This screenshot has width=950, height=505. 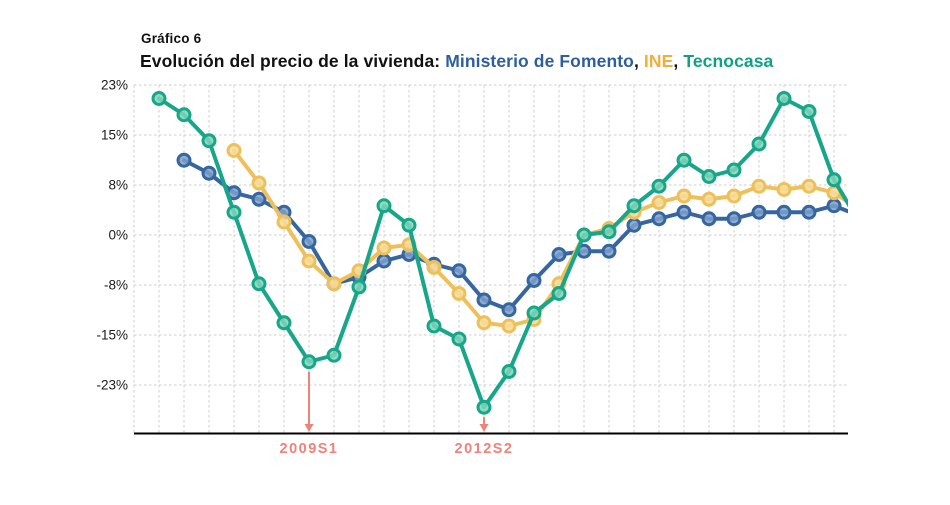 I want to click on legend-name-tecnocasa: Tecnocasa, so click(x=728, y=61).